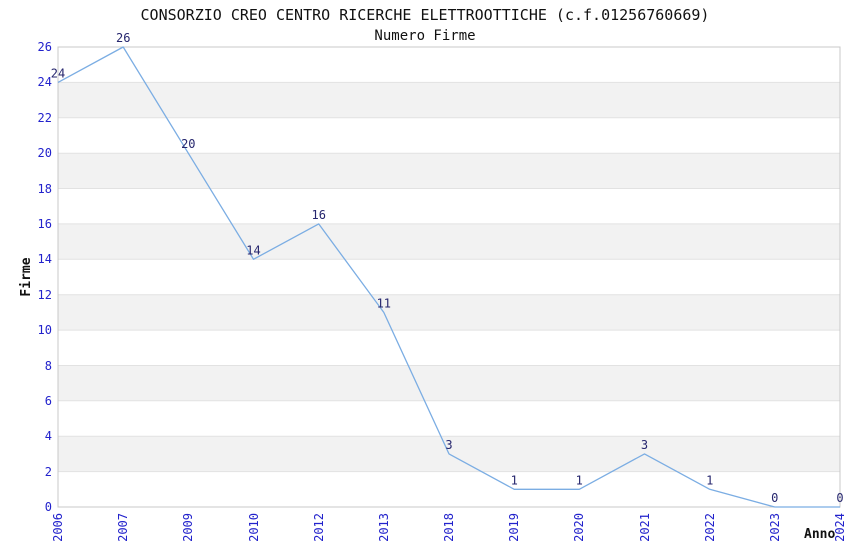  Describe the element at coordinates (44, 330) in the screenshot. I see `y-tick-label: 10` at that location.